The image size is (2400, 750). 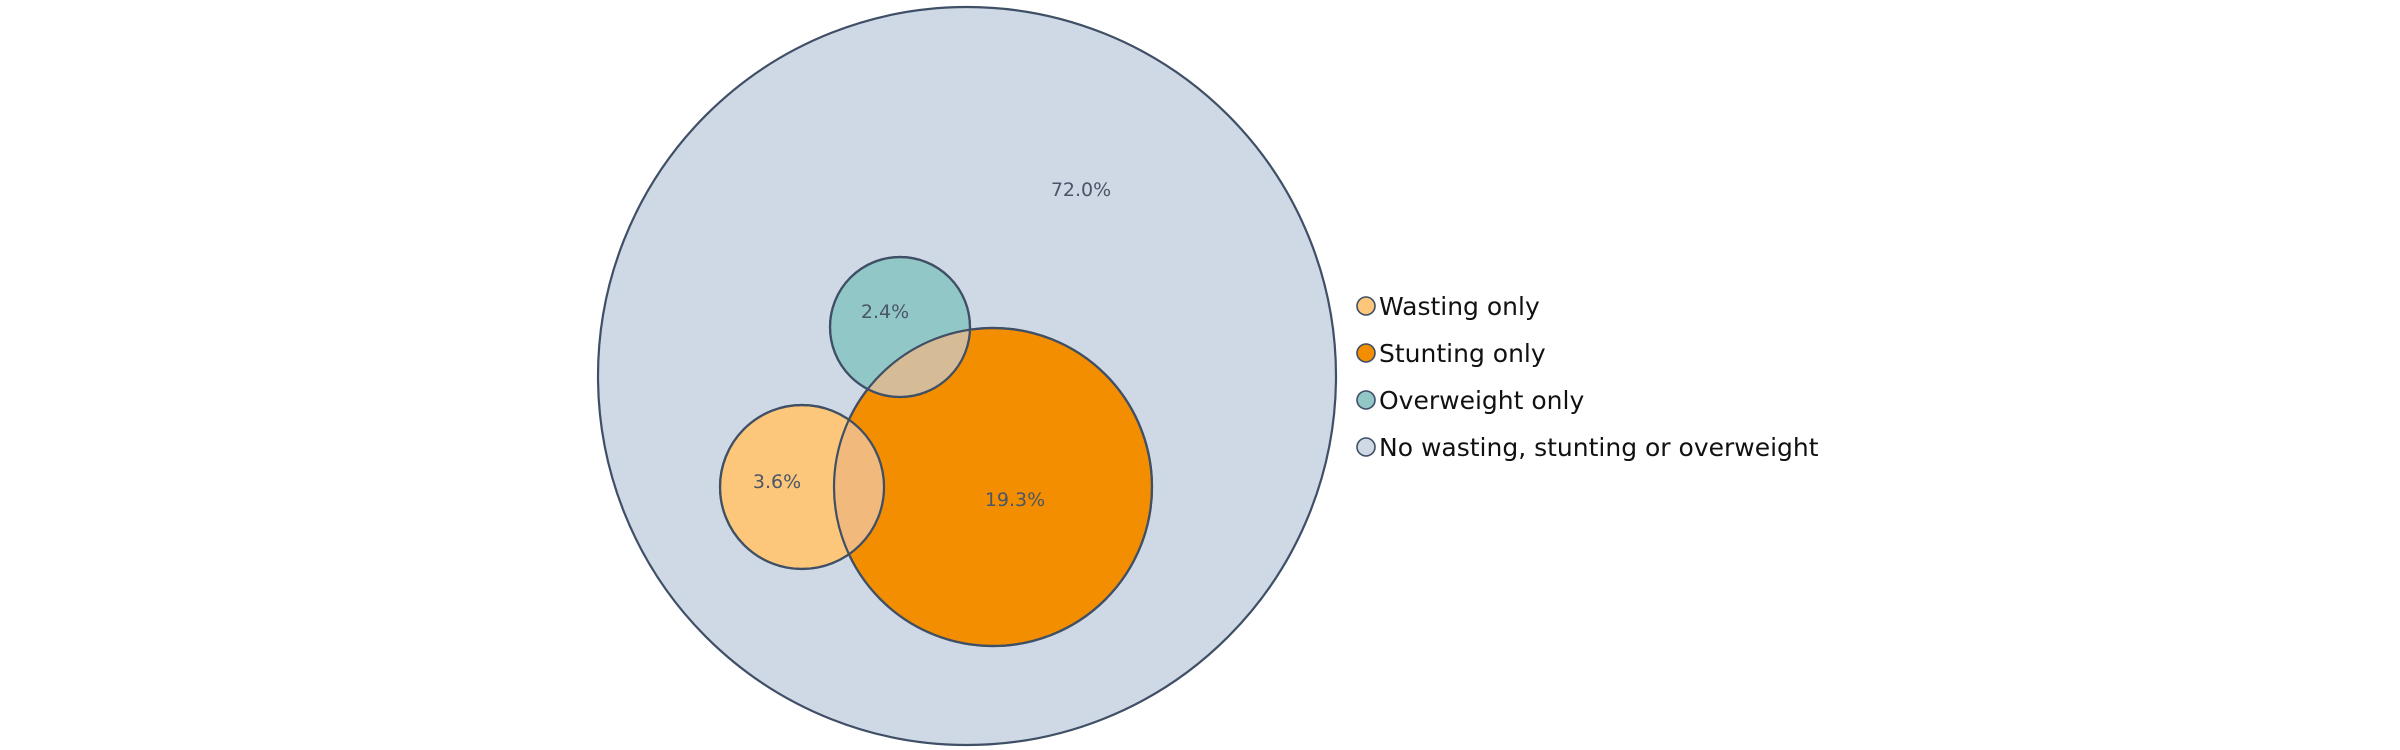 I want to click on legend-swatch-overweight, so click(x=1366, y=400).